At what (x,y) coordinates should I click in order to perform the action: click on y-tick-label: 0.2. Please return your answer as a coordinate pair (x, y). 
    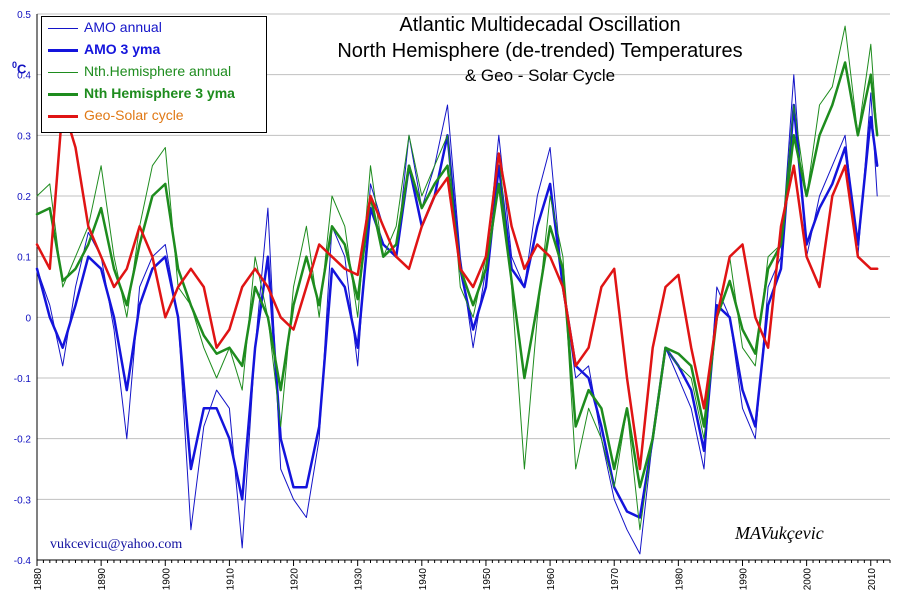
    Looking at the image, I should click on (24, 197).